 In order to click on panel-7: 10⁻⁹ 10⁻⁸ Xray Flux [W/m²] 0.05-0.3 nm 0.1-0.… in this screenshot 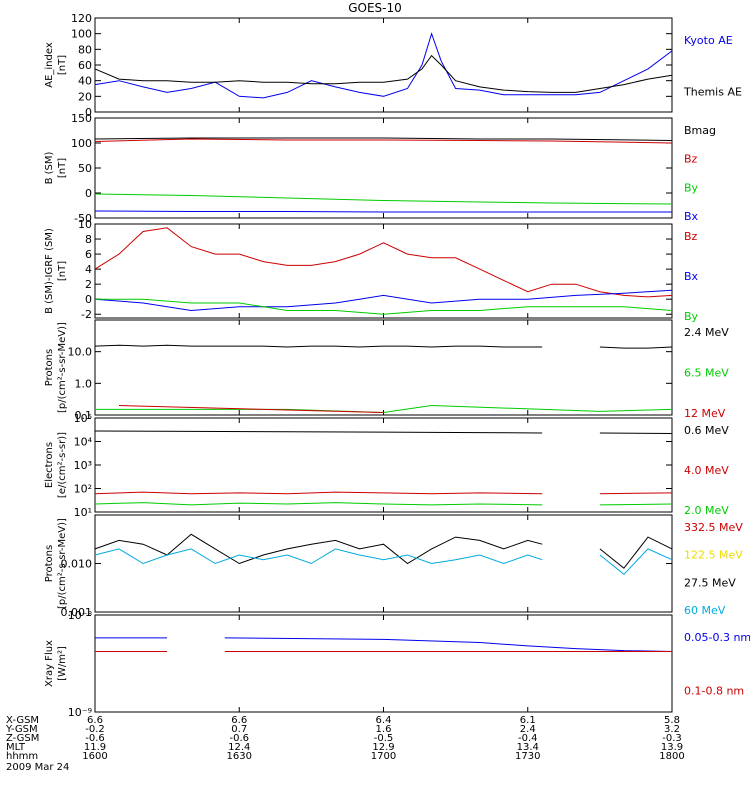, I will do `click(397, 664)`.